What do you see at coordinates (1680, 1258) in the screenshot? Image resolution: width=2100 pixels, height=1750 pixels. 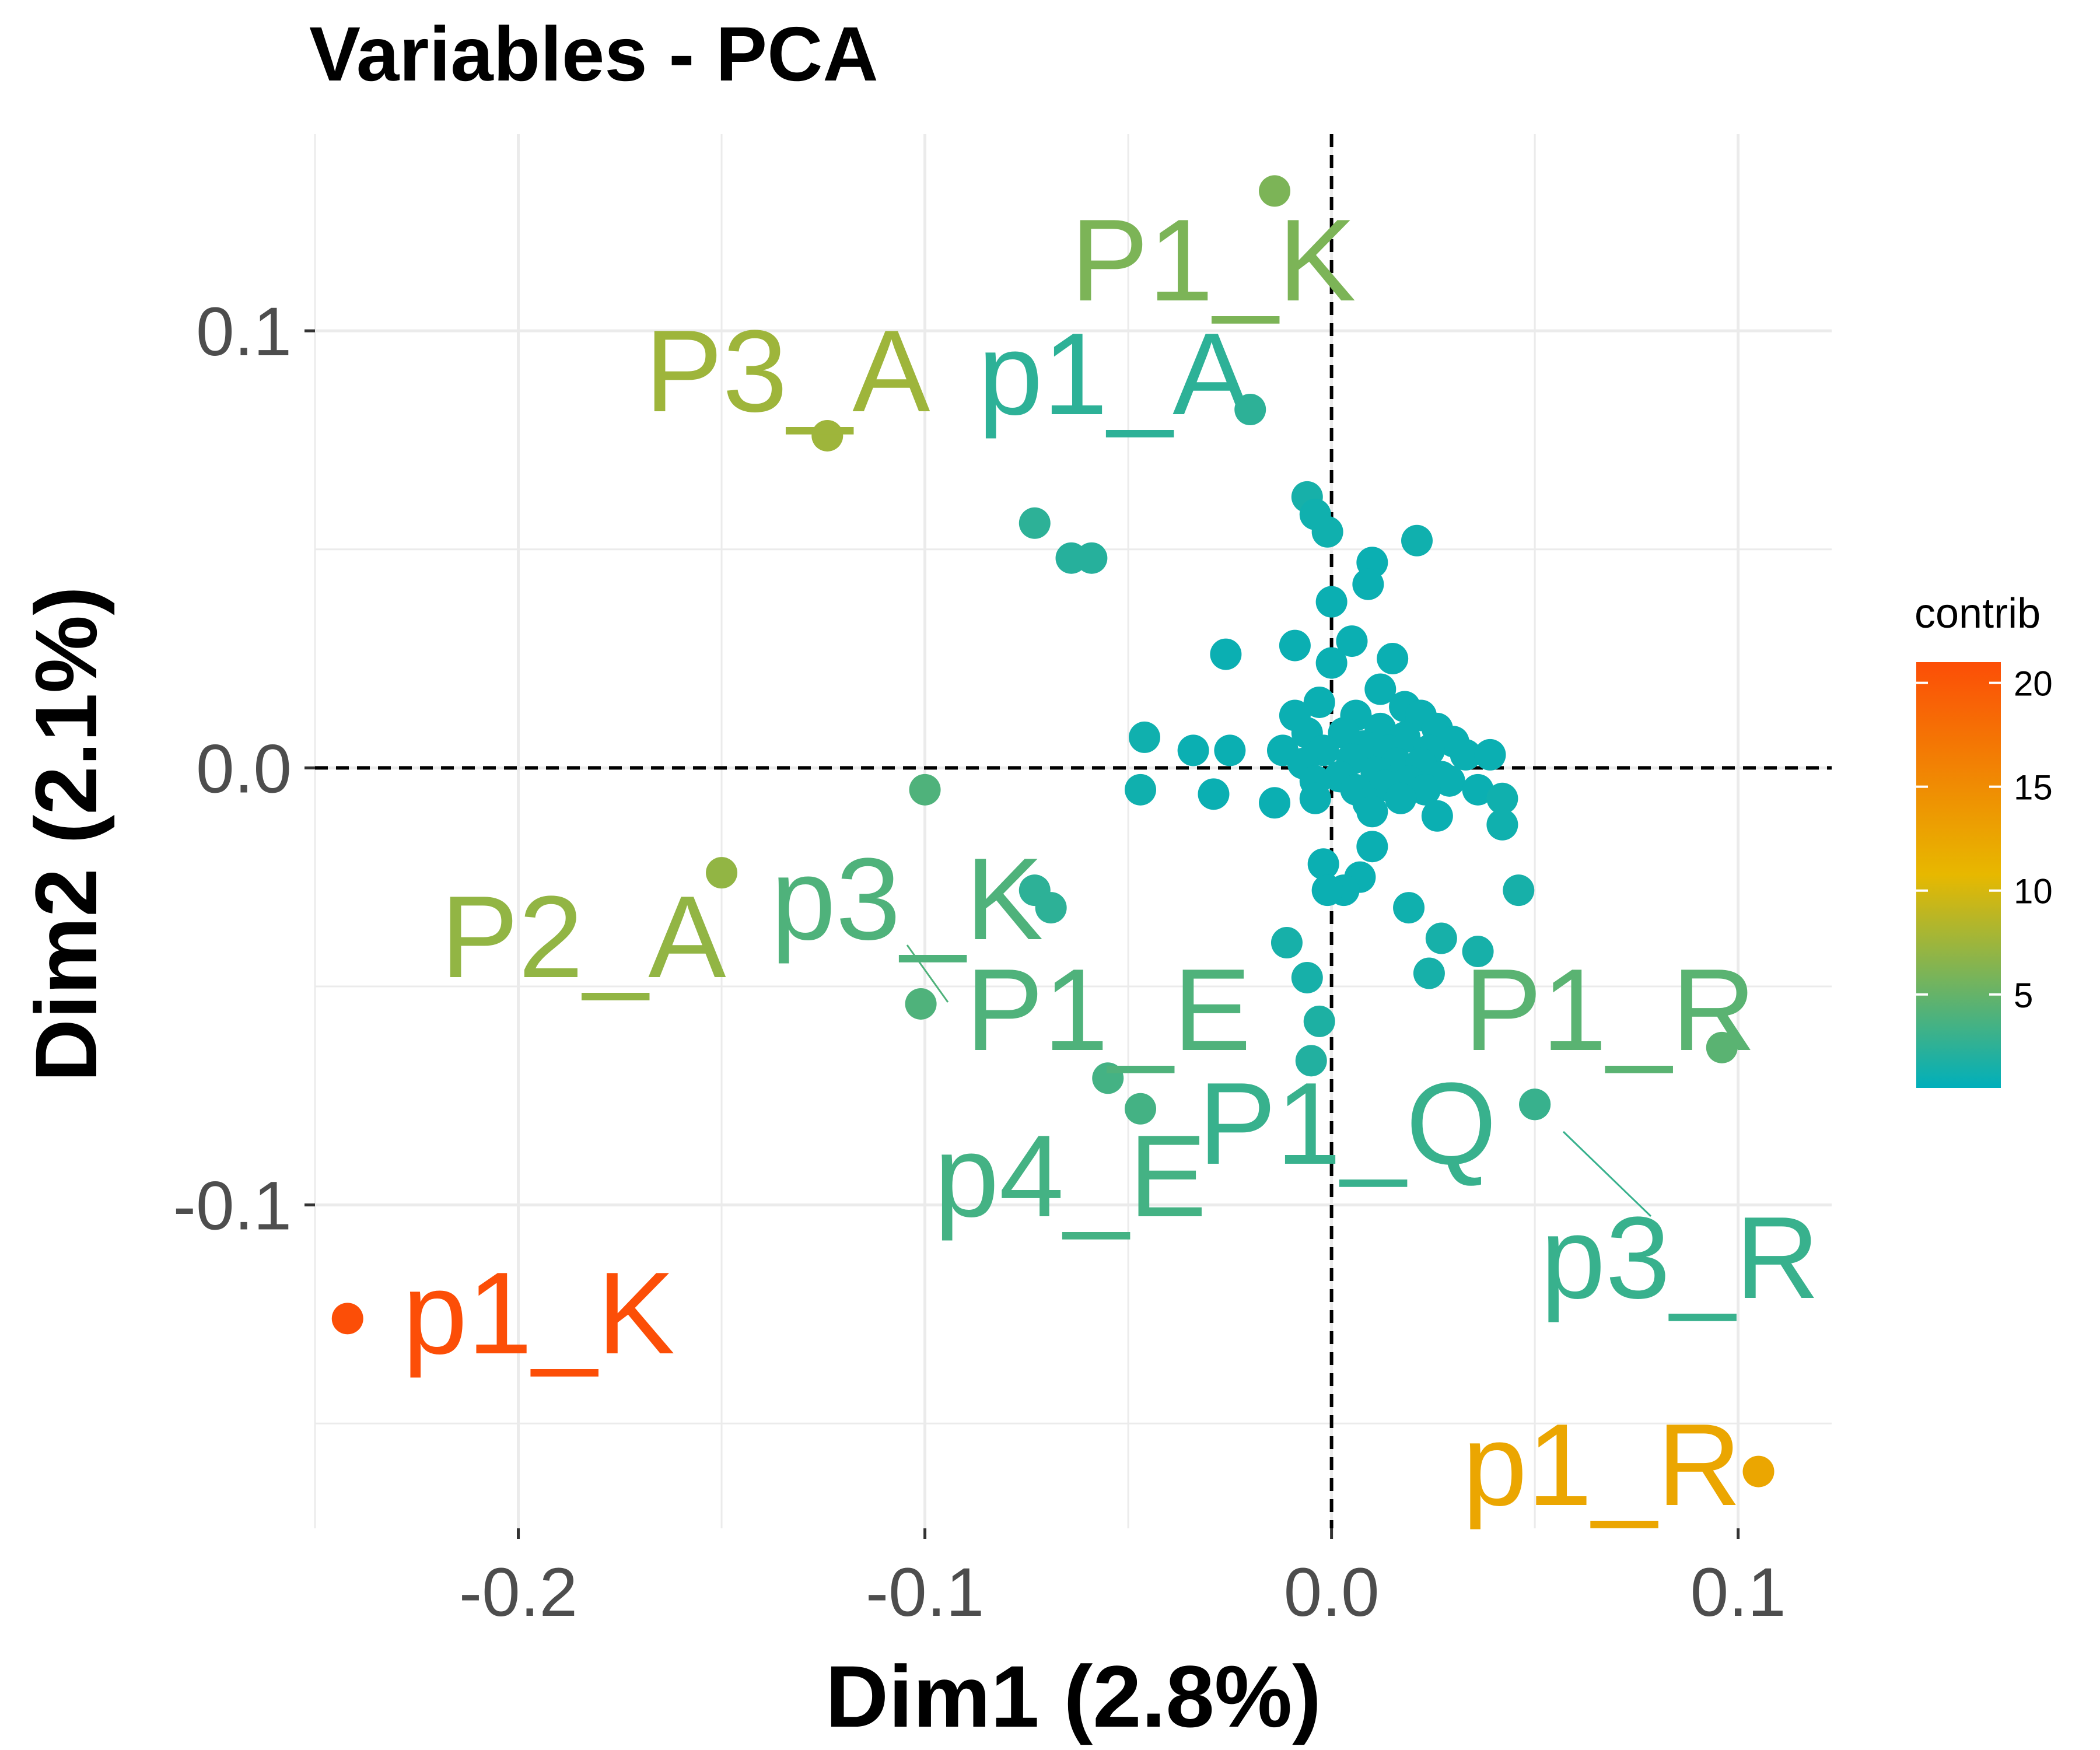 I see `point-label-p3_r: p3_R` at bounding box center [1680, 1258].